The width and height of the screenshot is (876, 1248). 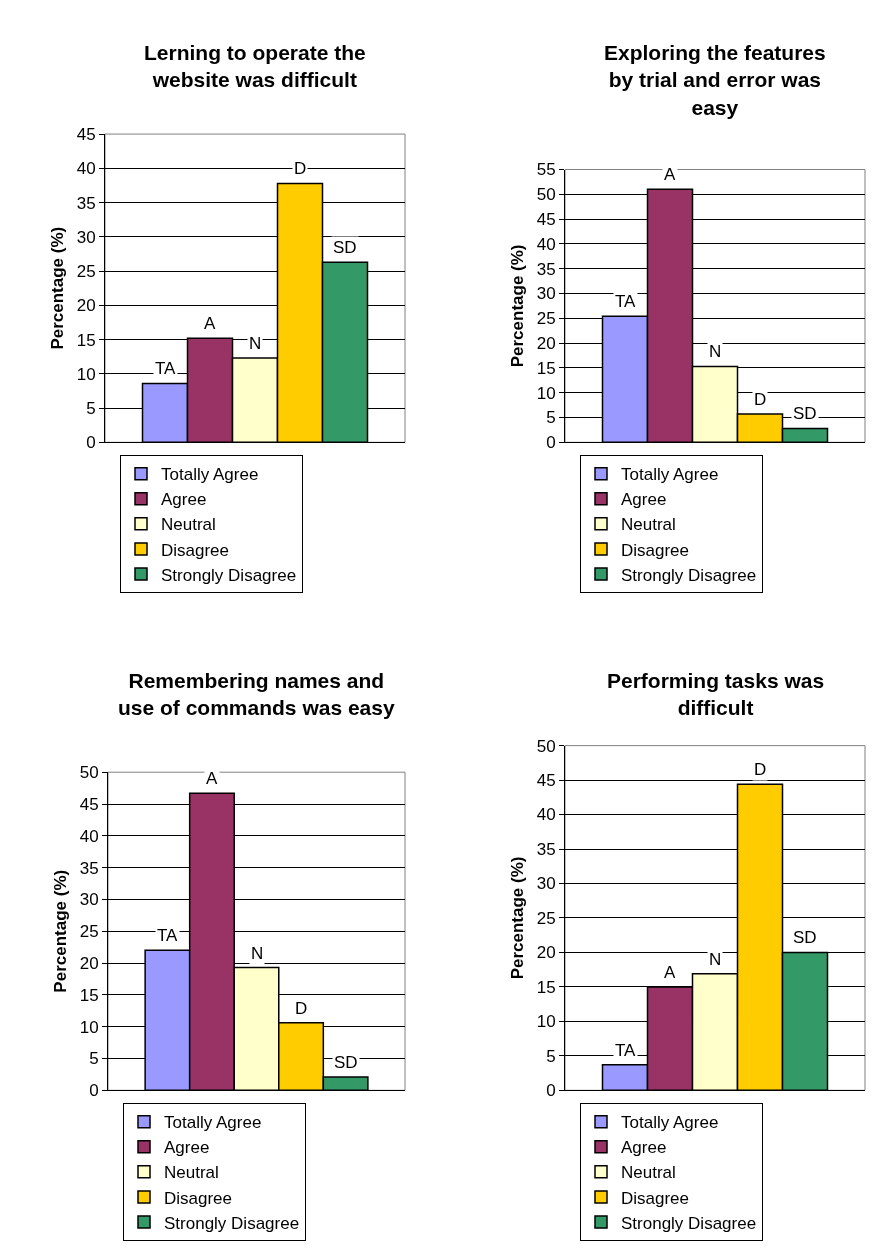 I want to click on y-tick-label: 55, so click(x=546, y=170).